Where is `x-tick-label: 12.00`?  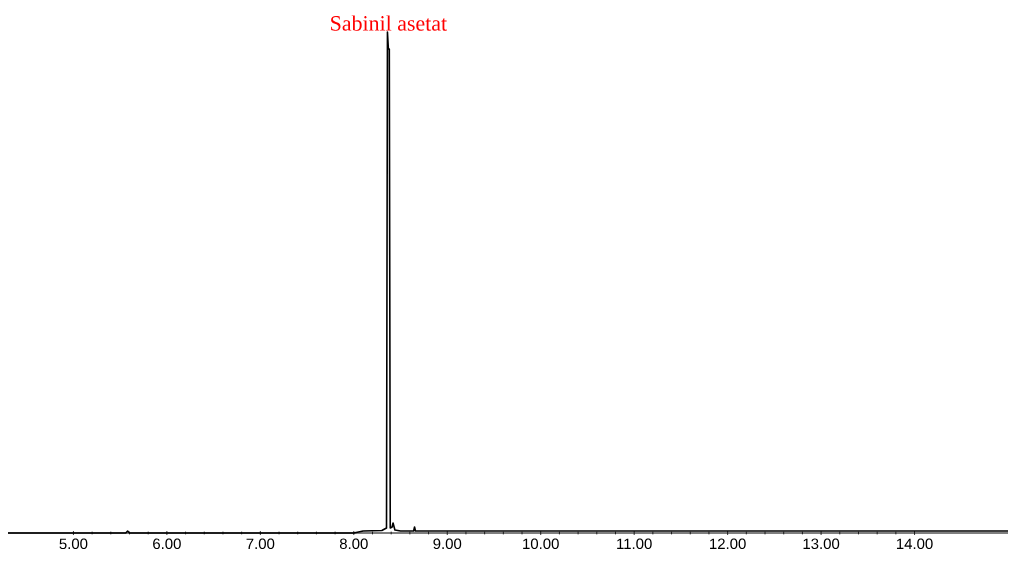
x-tick-label: 12.00 is located at coordinates (728, 544).